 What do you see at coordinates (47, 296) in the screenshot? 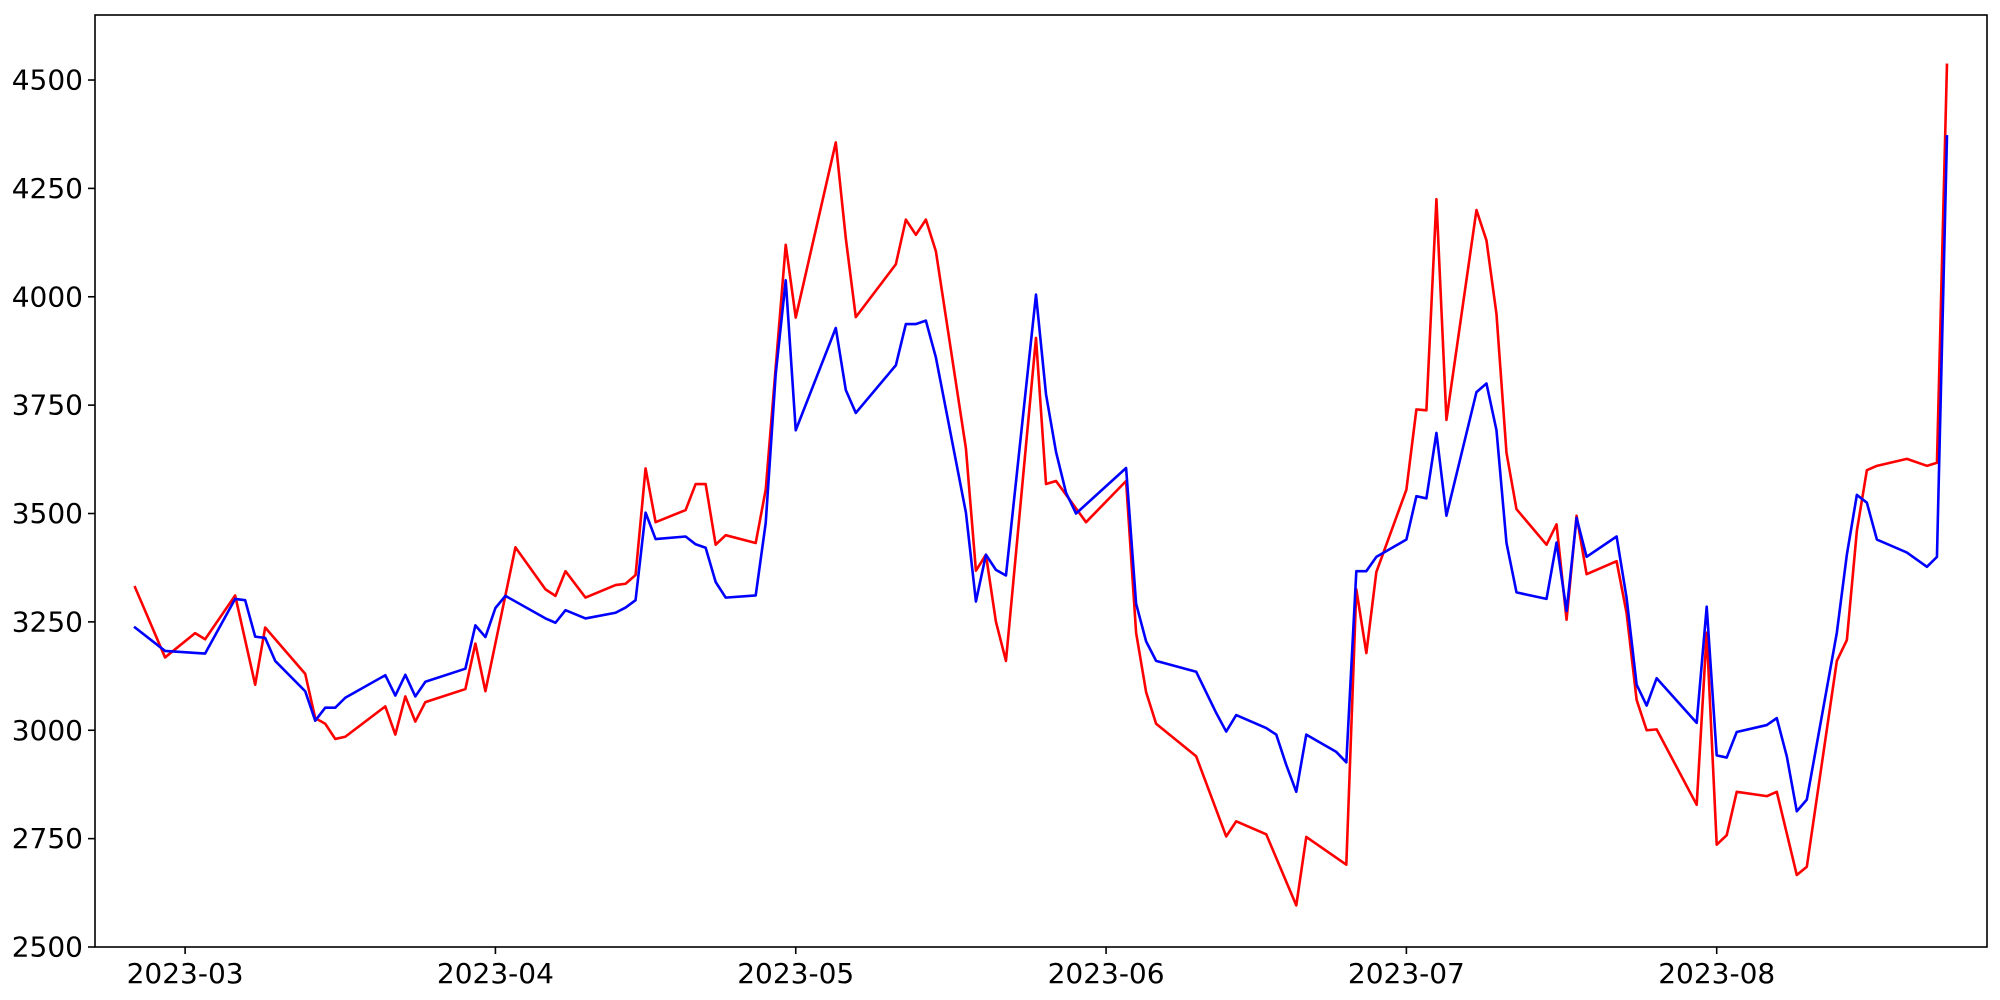
I see `y-tick-label: 4000` at bounding box center [47, 296].